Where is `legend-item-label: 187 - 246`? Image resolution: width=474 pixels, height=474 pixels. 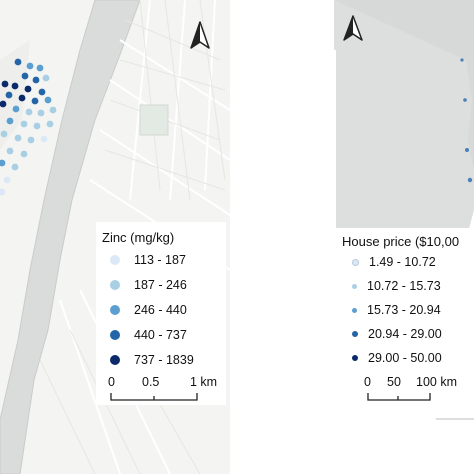 legend-item-label: 187 - 246 is located at coordinates (160, 285).